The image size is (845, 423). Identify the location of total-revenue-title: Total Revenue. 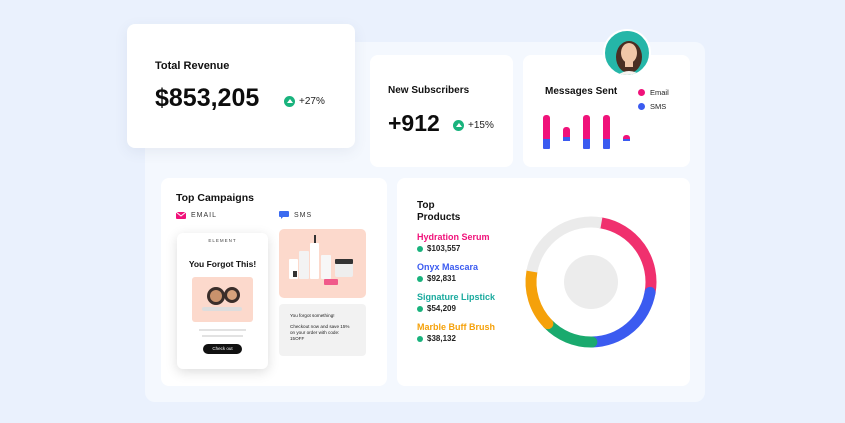
(192, 66).